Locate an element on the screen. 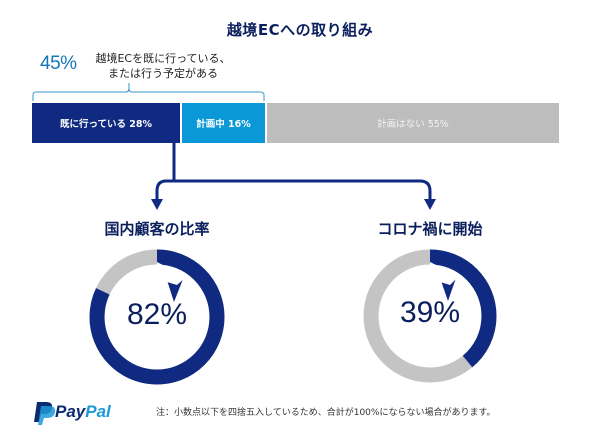 This screenshot has height=438, width=600. summary-description: 越境ECを既に行っている、 または行う予定がある is located at coordinates (163, 66).